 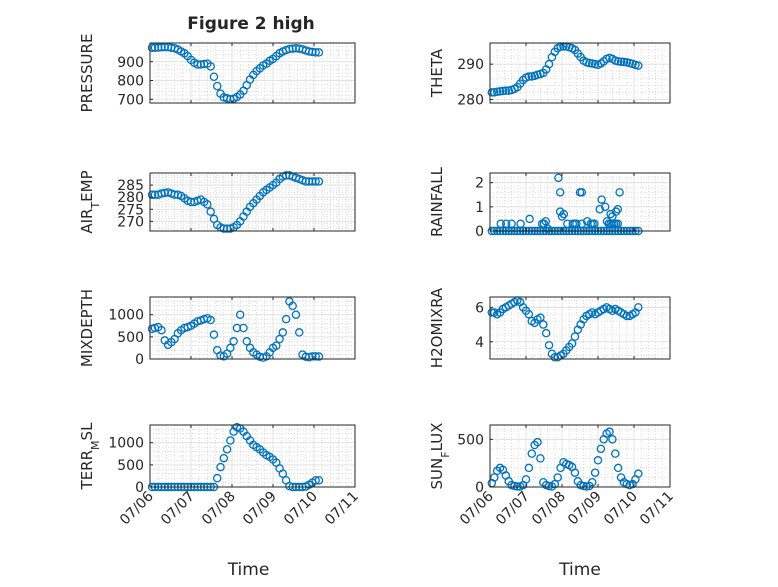 What do you see at coordinates (301, 509) in the screenshot?
I see `x-tick-label: 07/10` at bounding box center [301, 509].